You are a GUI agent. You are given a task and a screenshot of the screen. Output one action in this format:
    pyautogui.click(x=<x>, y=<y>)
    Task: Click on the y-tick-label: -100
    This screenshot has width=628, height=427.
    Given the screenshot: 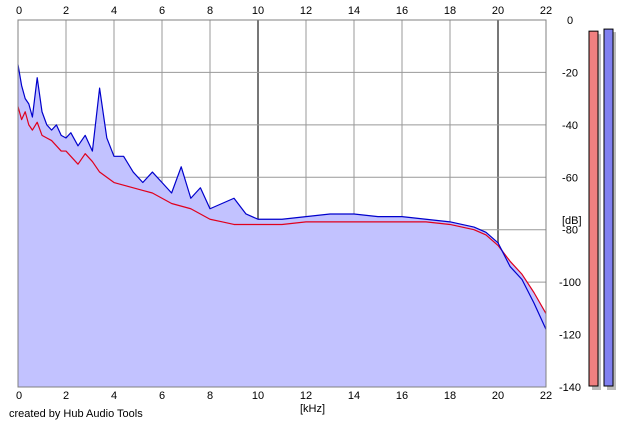 What is the action you would take?
    pyautogui.click(x=570, y=283)
    